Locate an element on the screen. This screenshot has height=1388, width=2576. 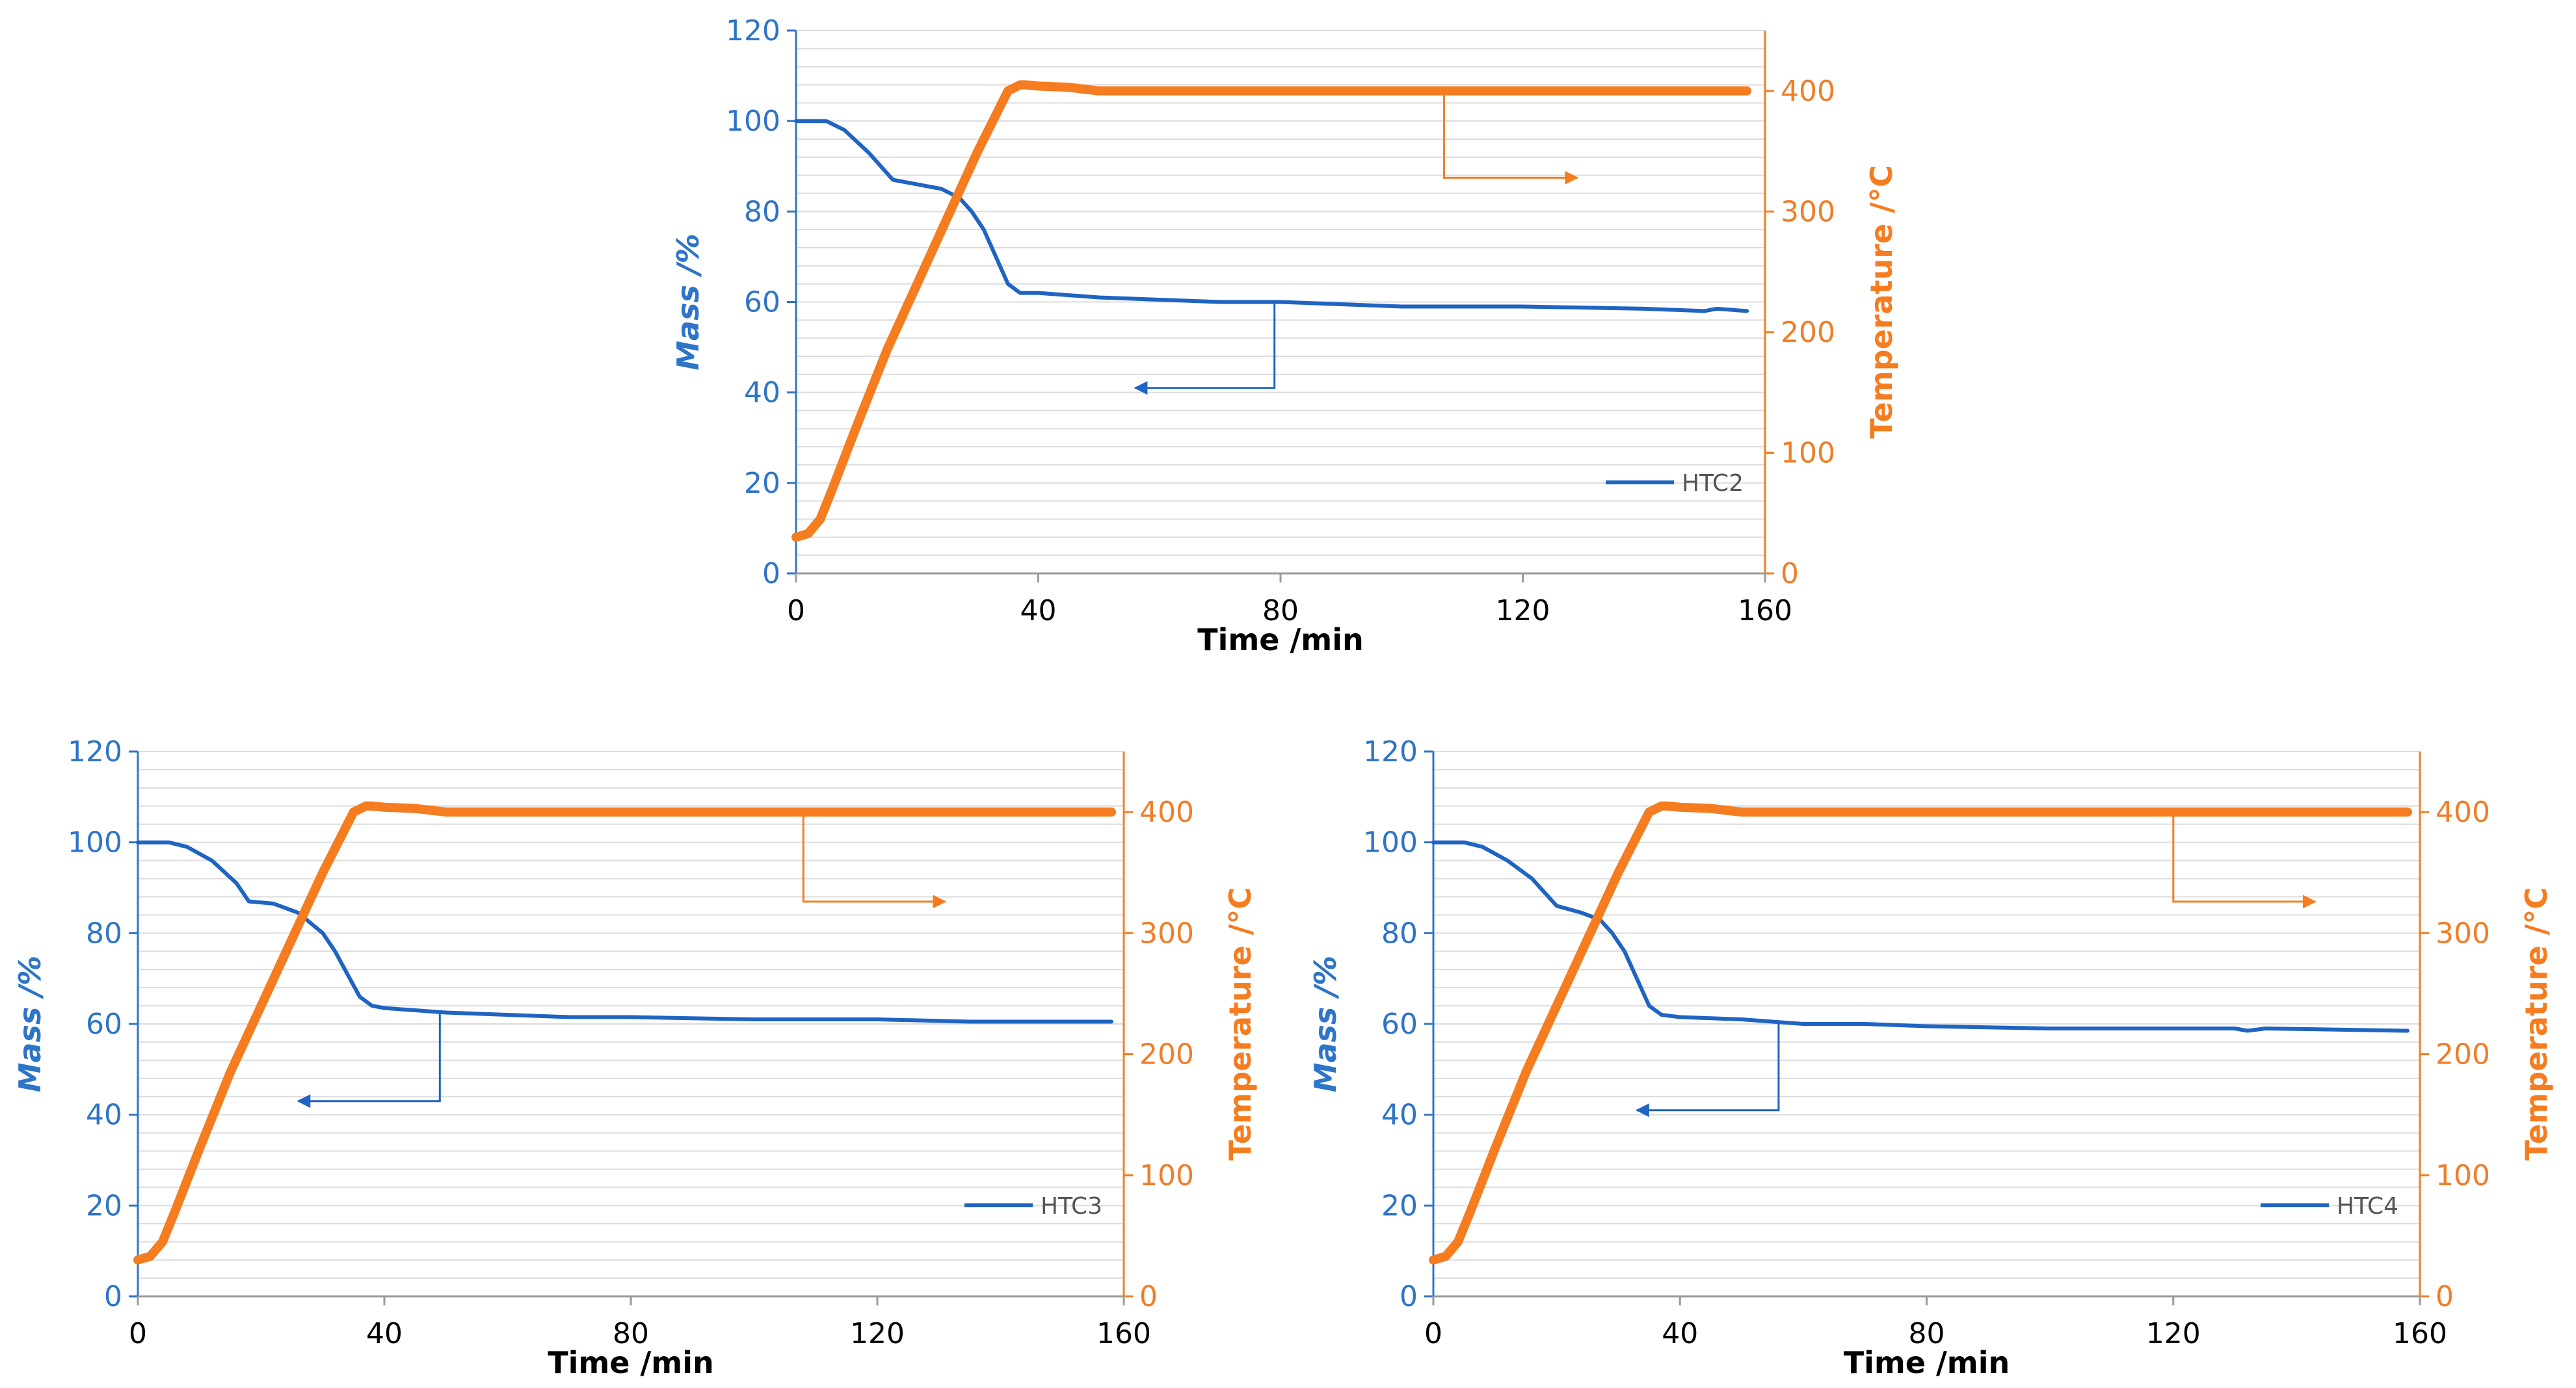
legend-label: HTC3 is located at coordinates (1071, 1206).